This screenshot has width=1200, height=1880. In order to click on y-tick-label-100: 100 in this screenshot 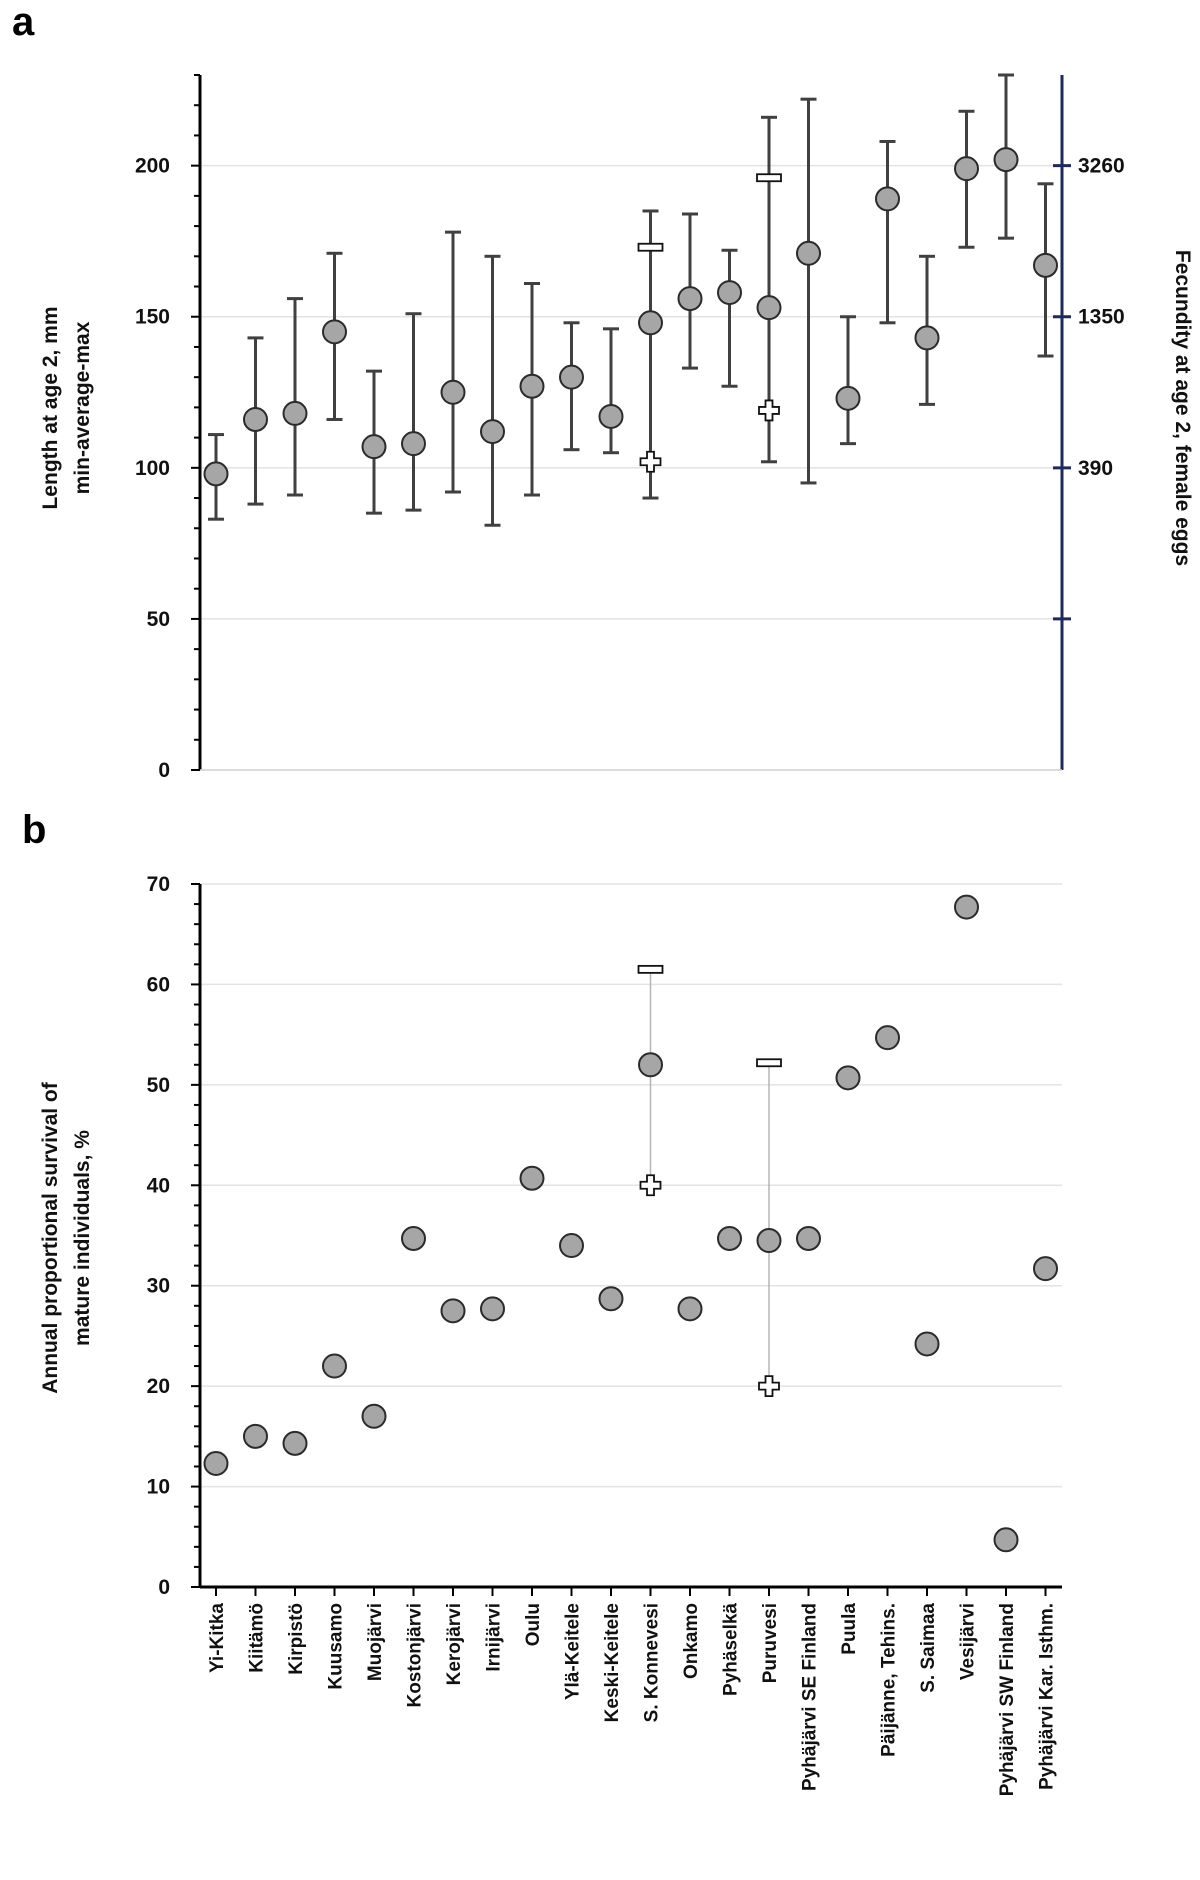, I will do `click(152, 468)`.